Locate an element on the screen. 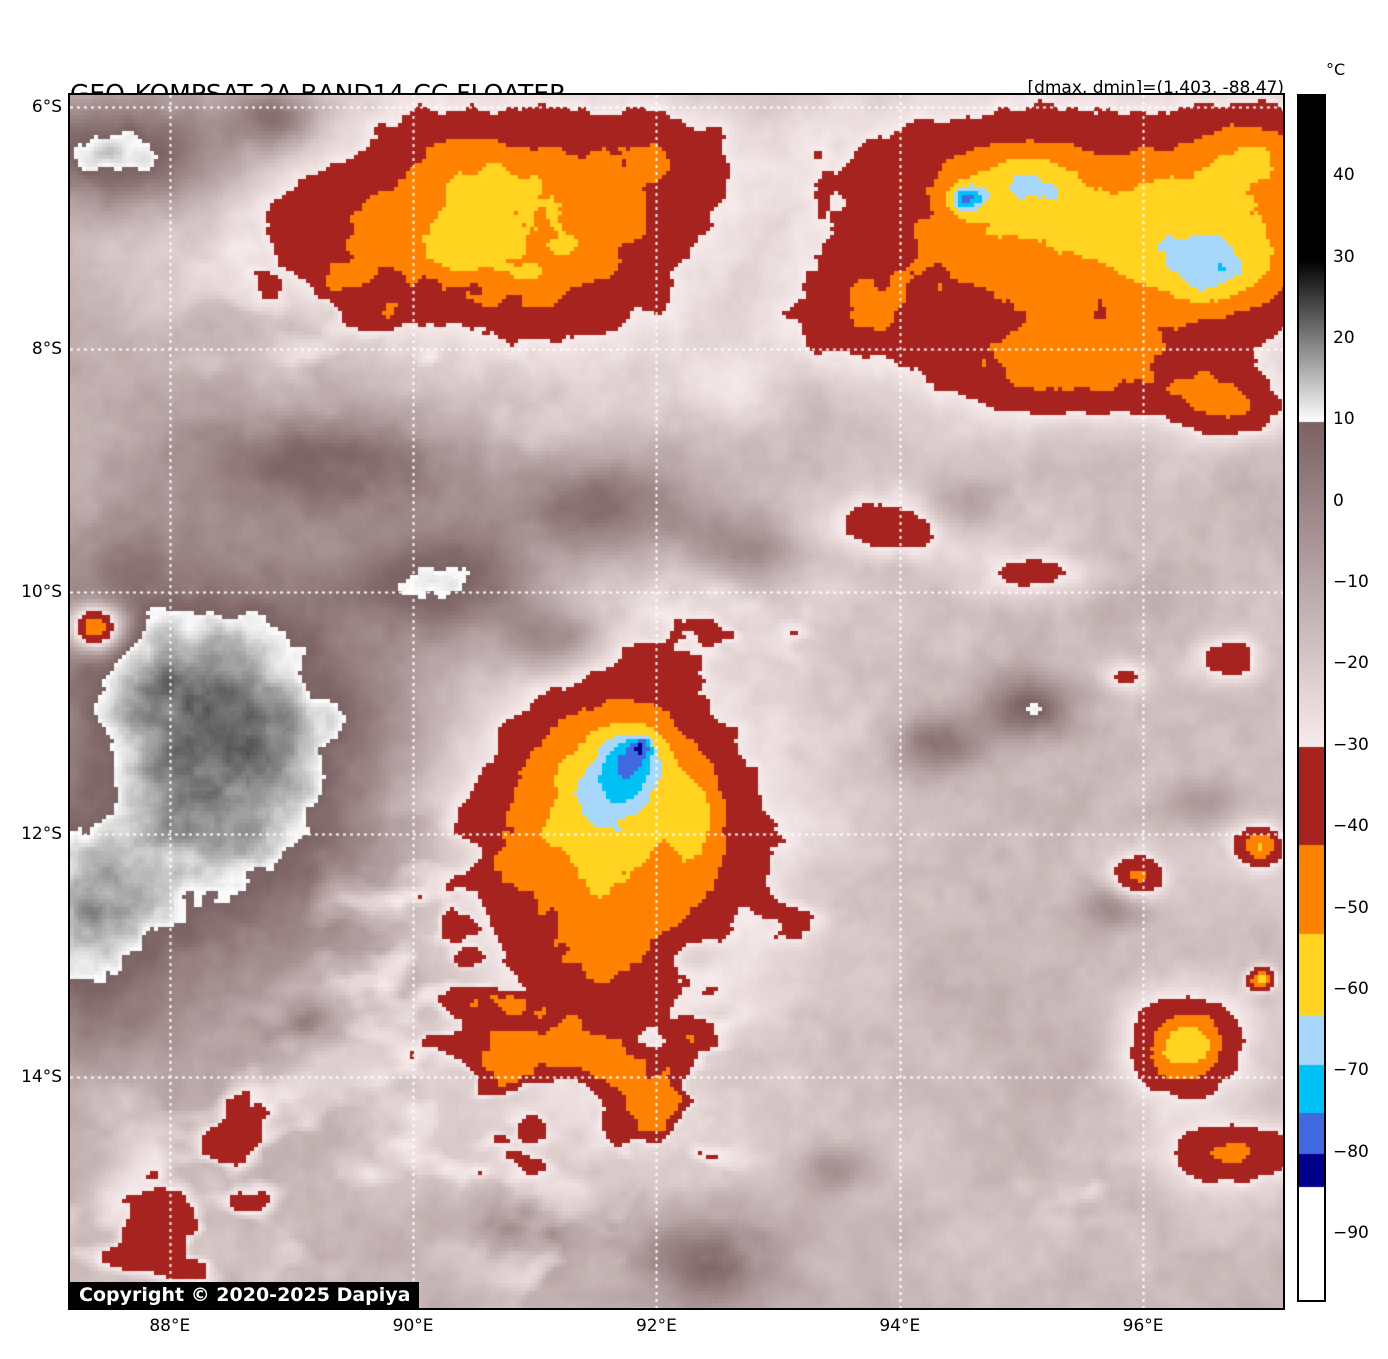 Image resolution: width=1388 pixels, height=1359 pixels. colorbar-tick-label: −70 is located at coordinates (1351, 1070).